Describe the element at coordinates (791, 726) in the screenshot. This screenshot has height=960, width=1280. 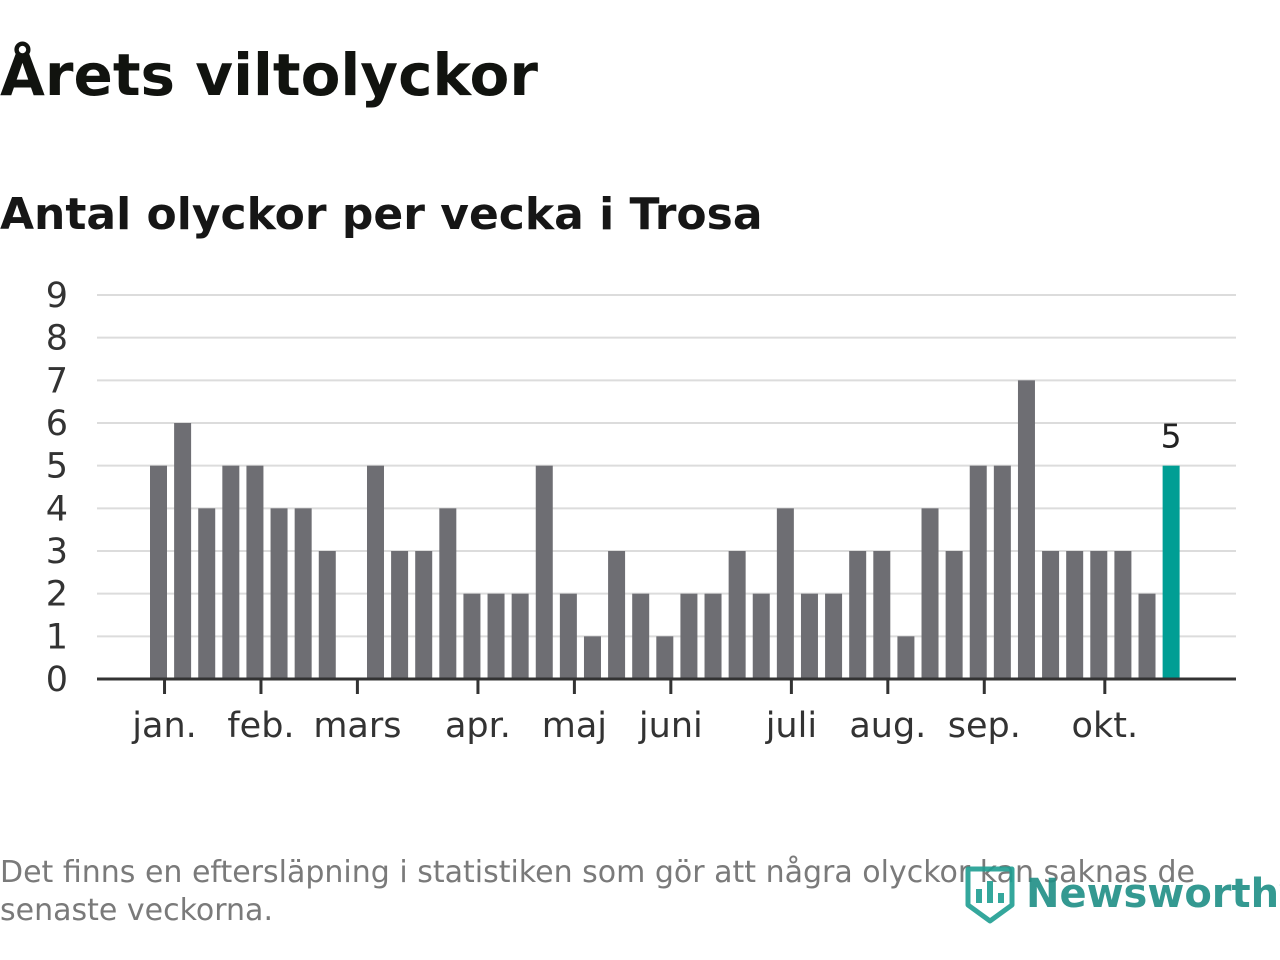
I see `x-tick-label: juli` at that location.